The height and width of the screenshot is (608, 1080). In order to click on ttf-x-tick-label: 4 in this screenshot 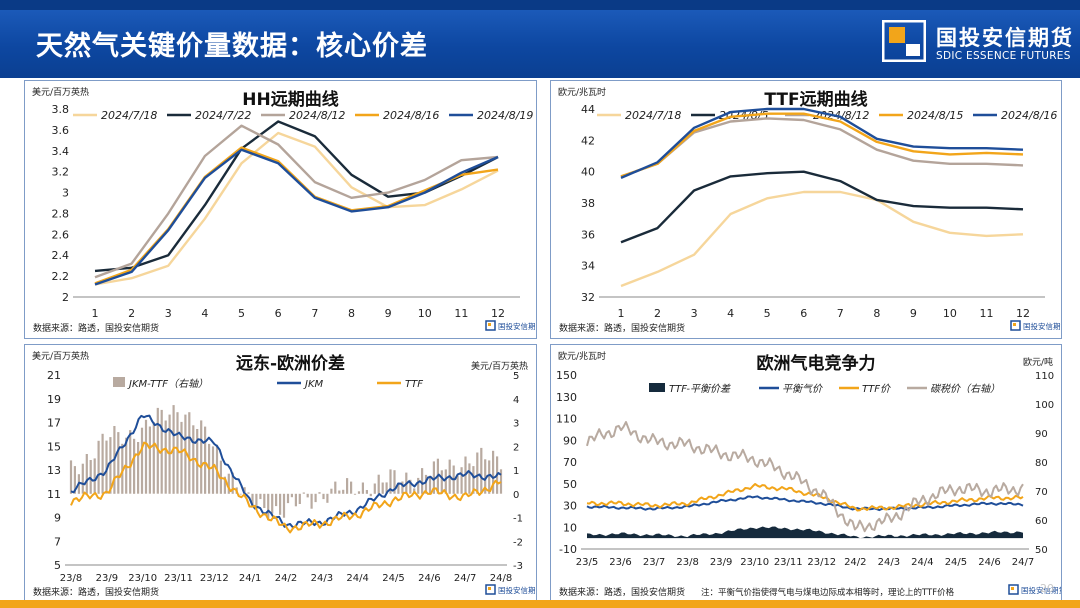, I will do `click(730, 313)`.